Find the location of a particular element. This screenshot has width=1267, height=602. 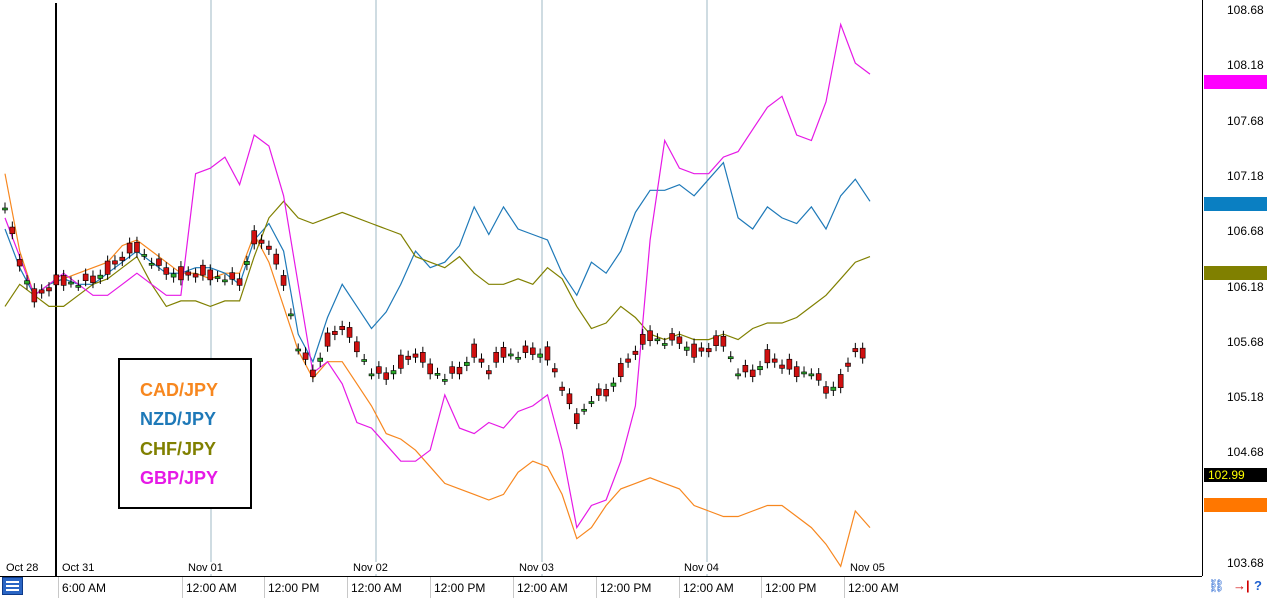

help-icon: ? is located at coordinates (1258, 585).